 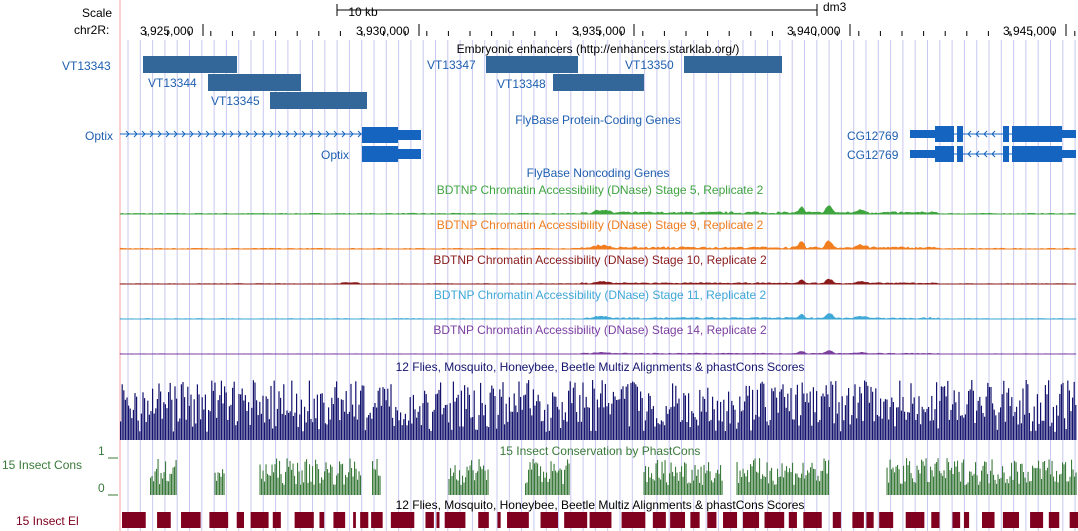 I want to click on enhancer-label: VT13344, so click(x=172, y=83).